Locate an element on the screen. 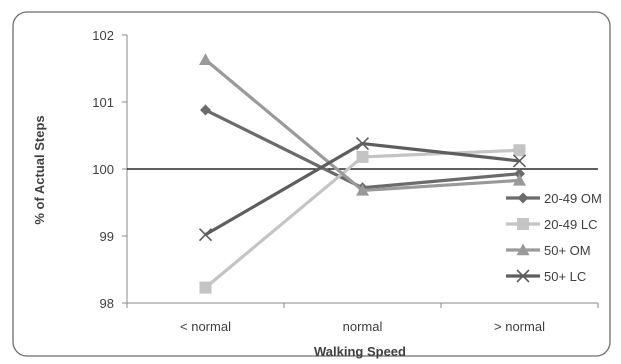 Image resolution: width=621 pixels, height=364 pixels. y-tick-label: 101 is located at coordinates (103, 102).